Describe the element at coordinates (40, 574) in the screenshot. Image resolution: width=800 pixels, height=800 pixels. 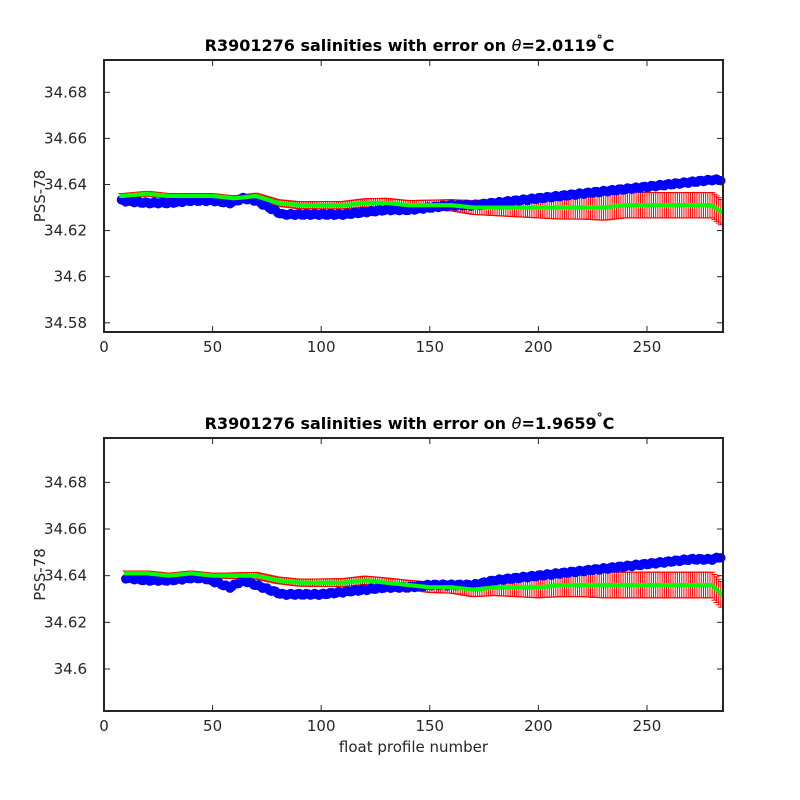
I see `y-axis-label: PSS-78` at that location.